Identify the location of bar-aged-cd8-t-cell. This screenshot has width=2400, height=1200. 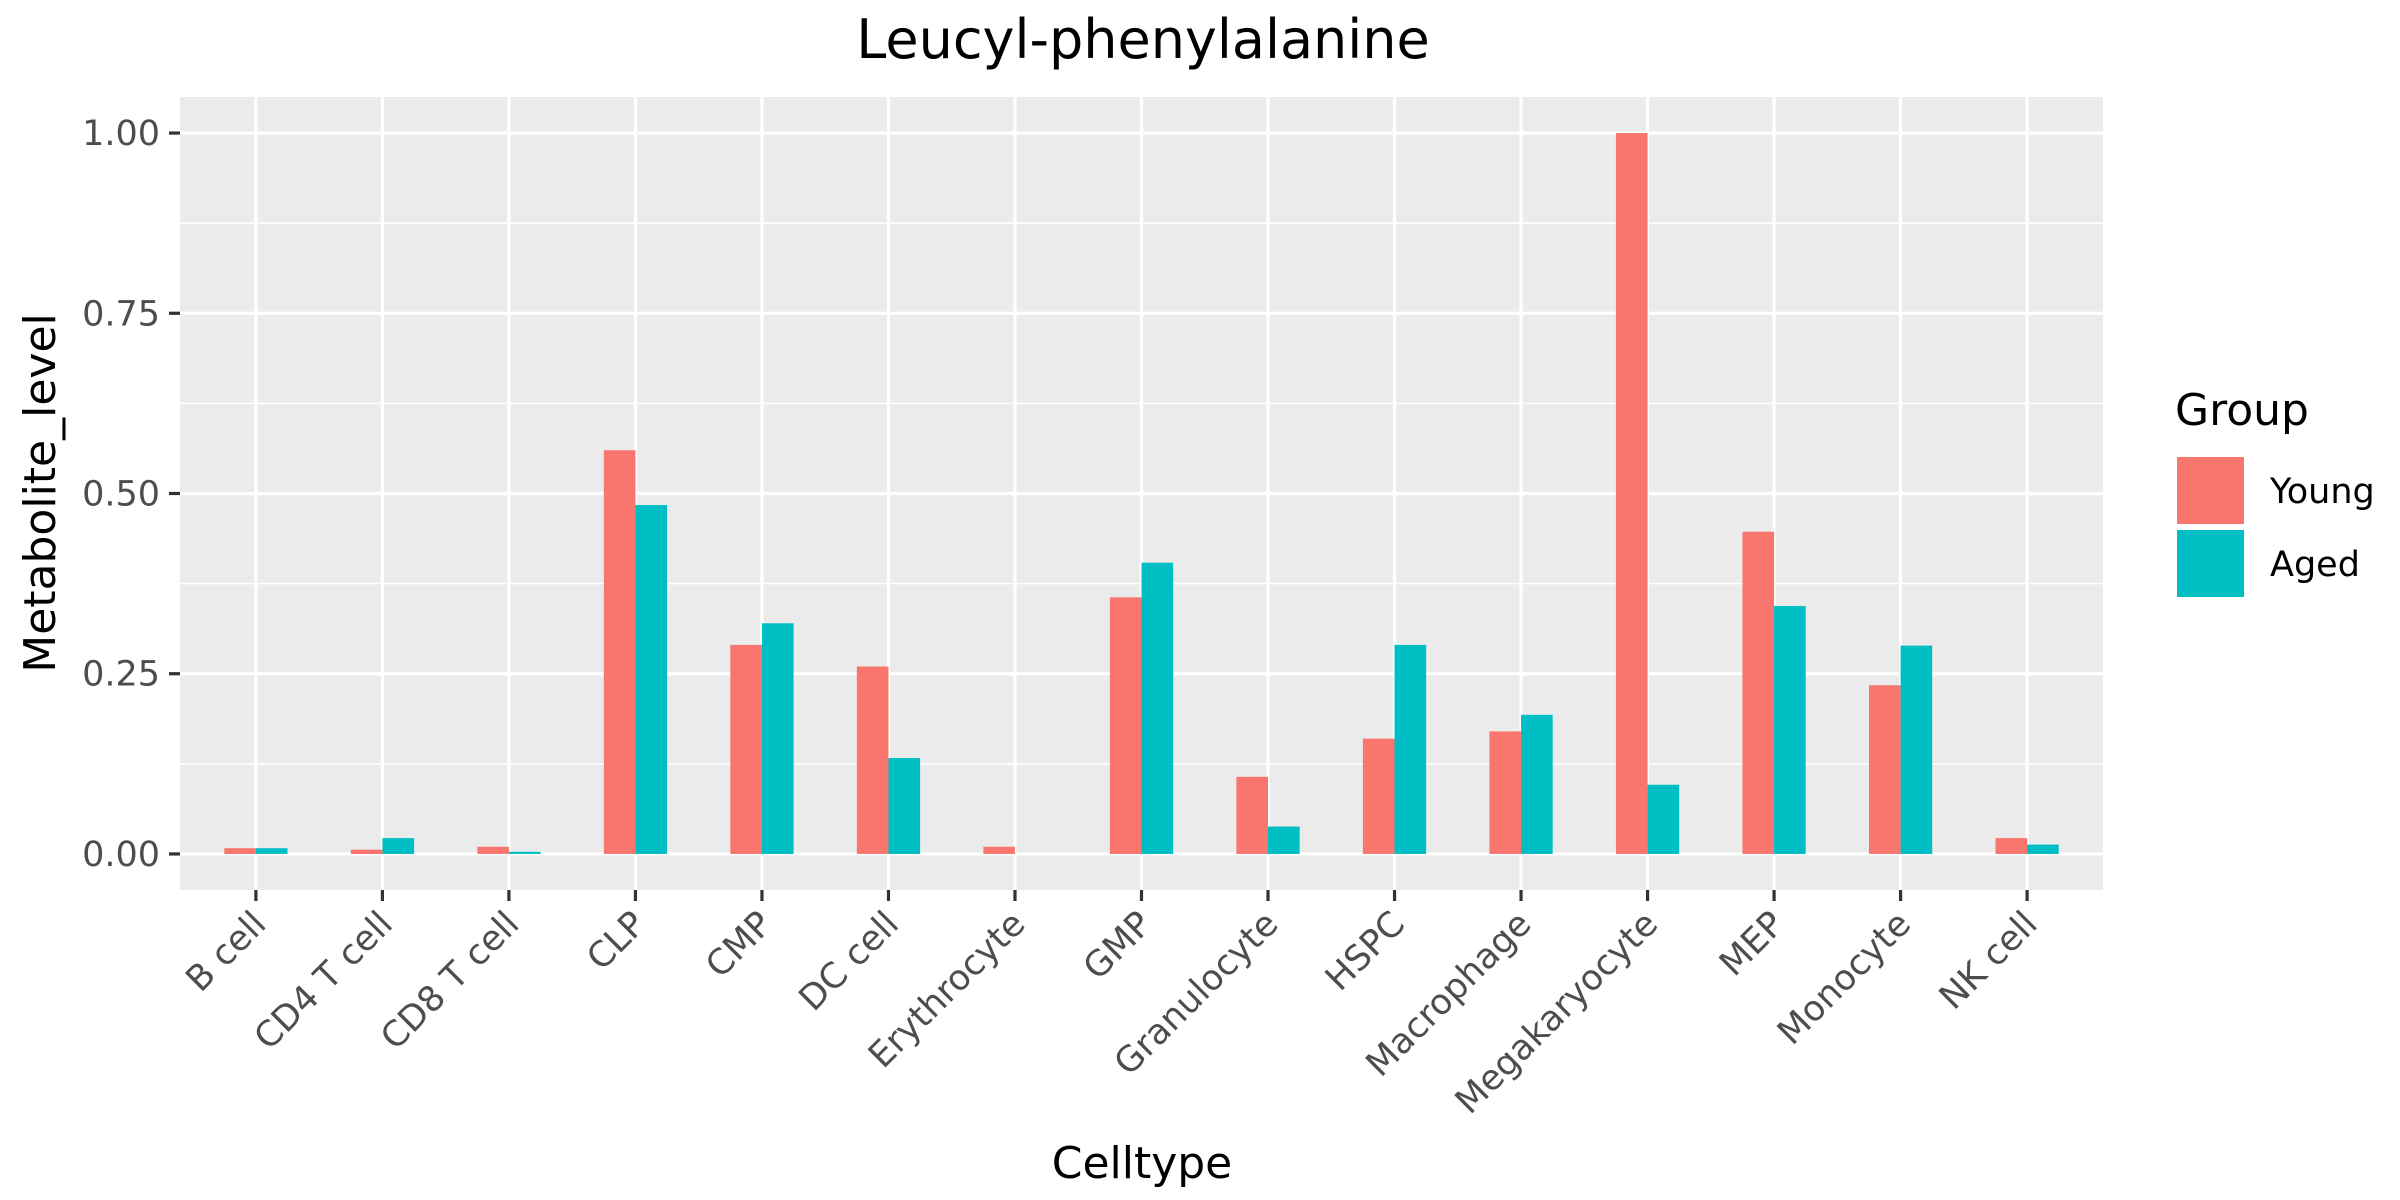
(524, 852).